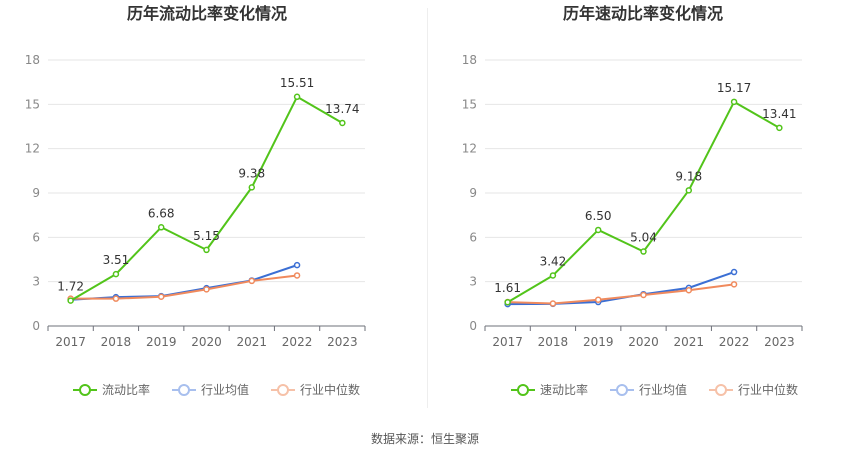  Describe the element at coordinates (507, 288) in the screenshot. I see `data-label: 1.61` at that location.